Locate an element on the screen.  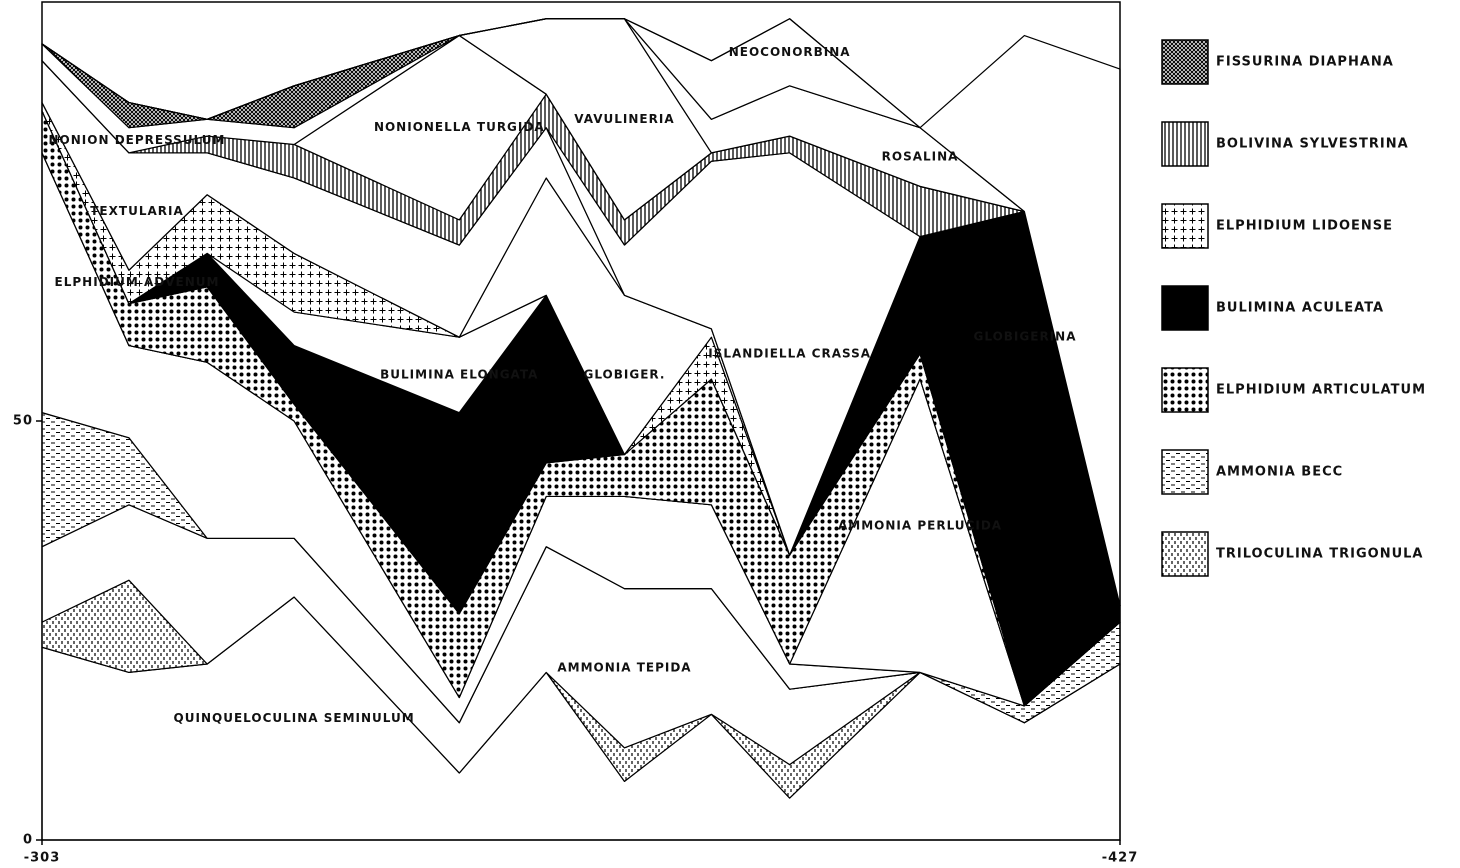
area-label: AMMONIA TEPIDA is located at coordinates (624, 668).